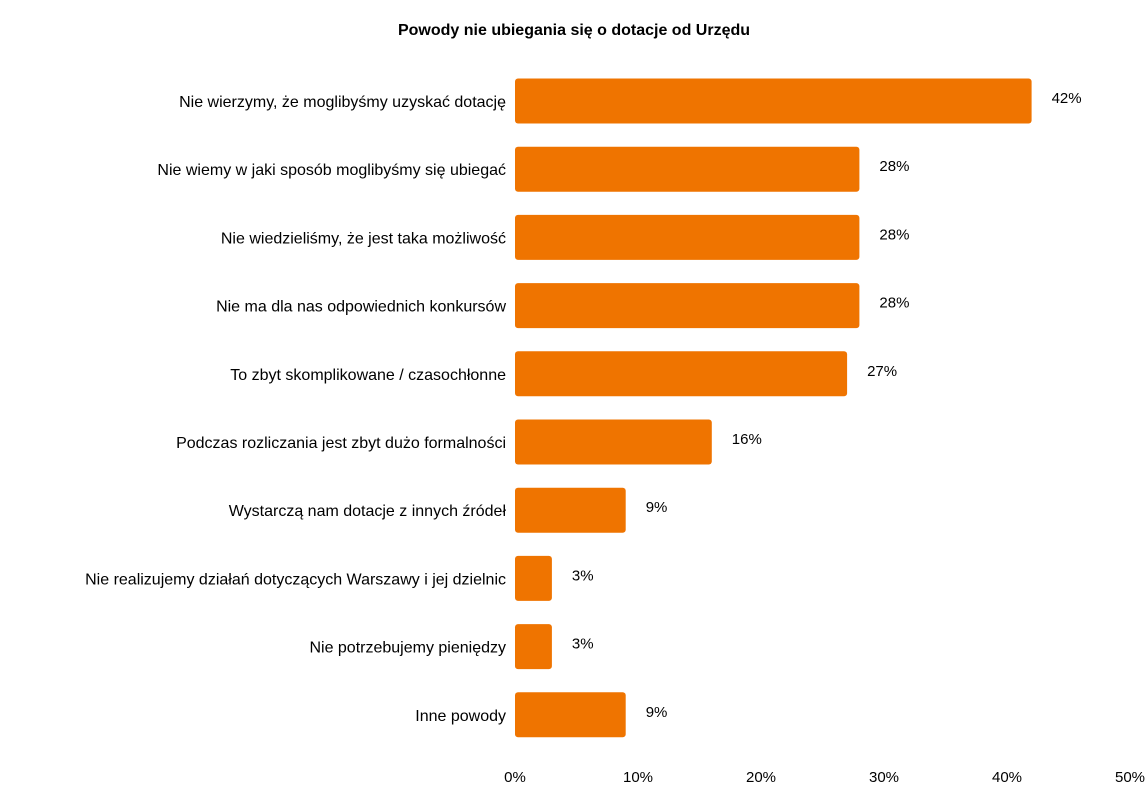  What do you see at coordinates (884, 777) in the screenshot?
I see `x-tick-label: 30%` at bounding box center [884, 777].